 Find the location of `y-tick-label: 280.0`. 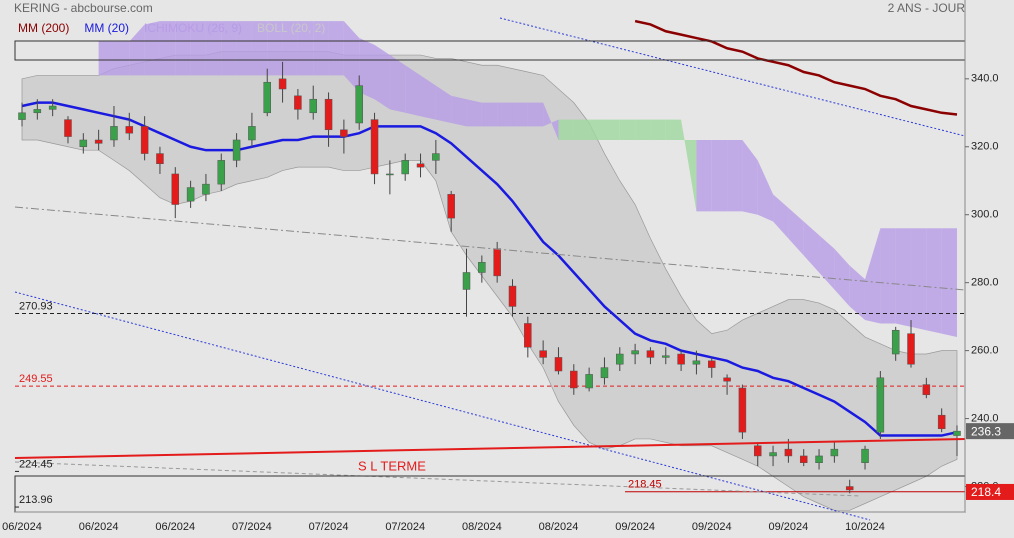

y-tick-label: 280.0 is located at coordinates (985, 283).